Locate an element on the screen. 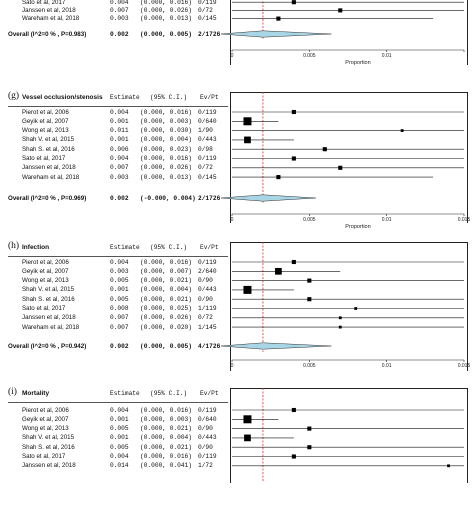 This screenshot has height=532, width=474. study-events: 0/90 is located at coordinates (205, 429).